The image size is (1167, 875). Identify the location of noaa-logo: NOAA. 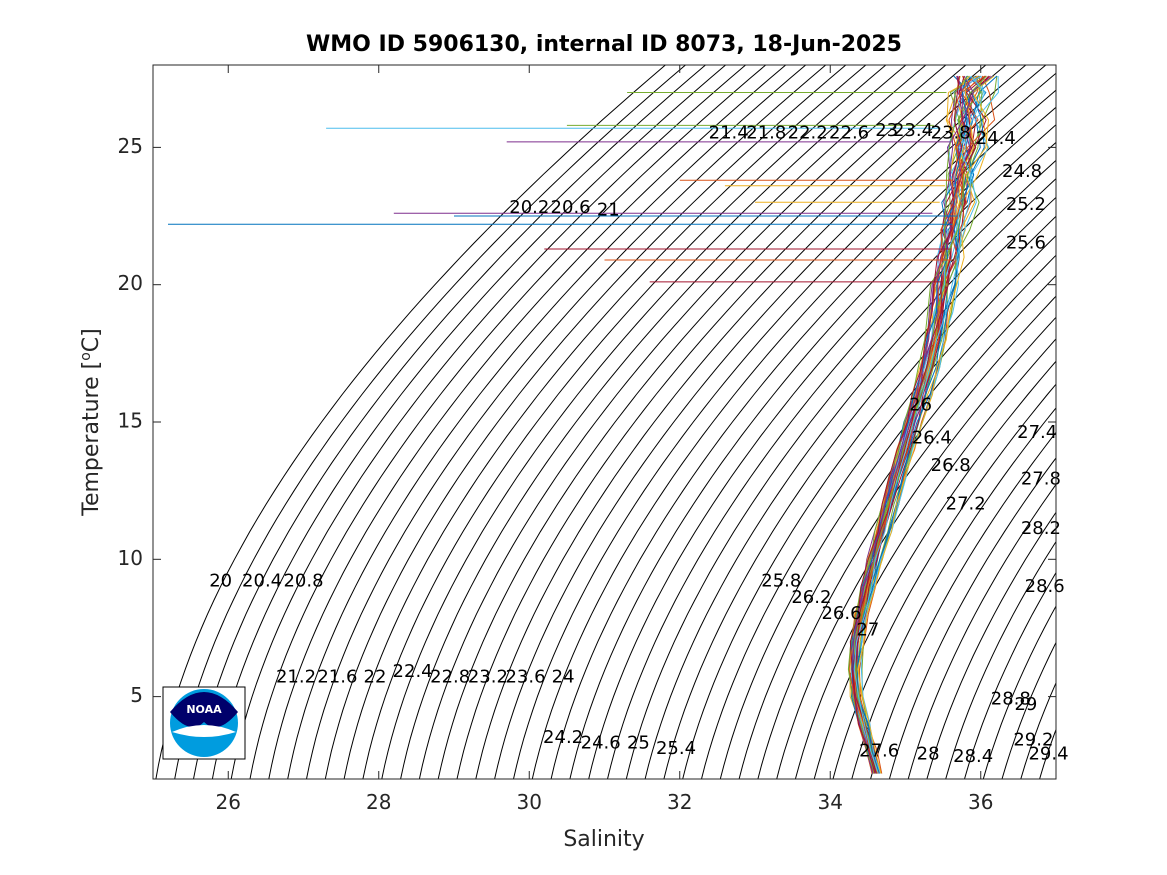
(204, 723).